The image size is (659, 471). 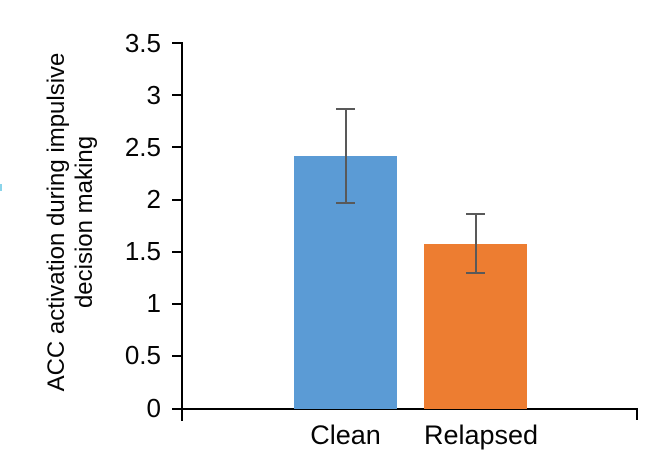 What do you see at coordinates (1, 187) in the screenshot?
I see `left-edge-artifact` at bounding box center [1, 187].